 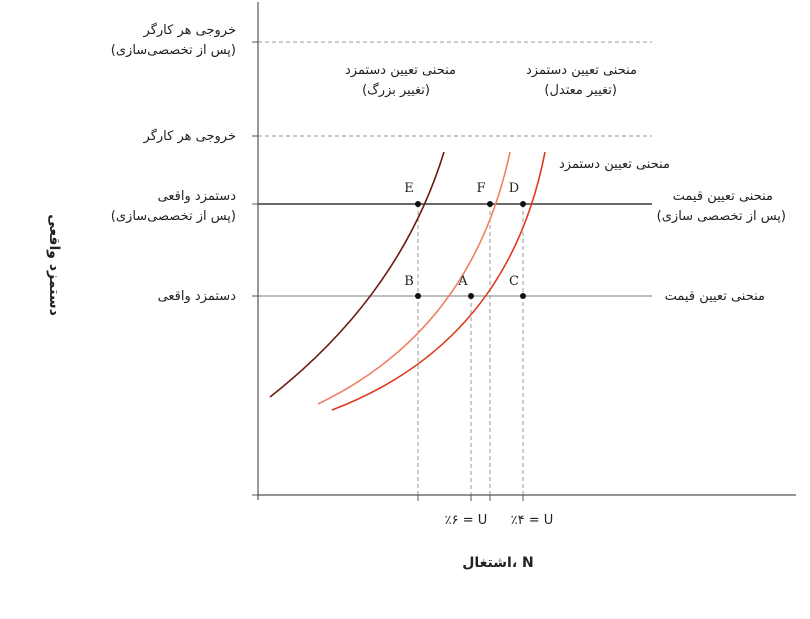 I want to click on label-productivity-post-line2: (پس از تخصصی‌سازی), so click(x=173, y=50).